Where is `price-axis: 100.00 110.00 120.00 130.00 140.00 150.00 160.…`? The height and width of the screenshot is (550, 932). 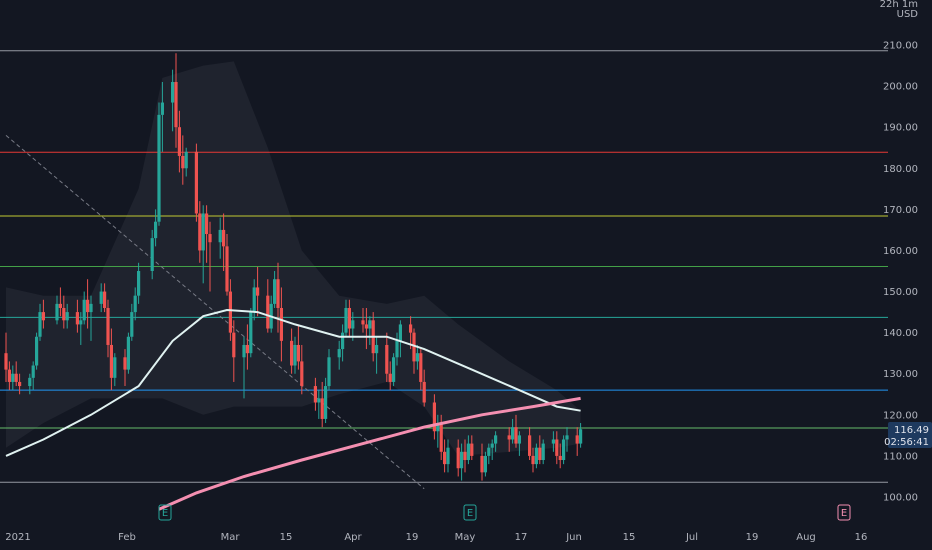 price-axis: 100.00 110.00 120.00 130.00 140.00 150.00 160.… is located at coordinates (900, 272).